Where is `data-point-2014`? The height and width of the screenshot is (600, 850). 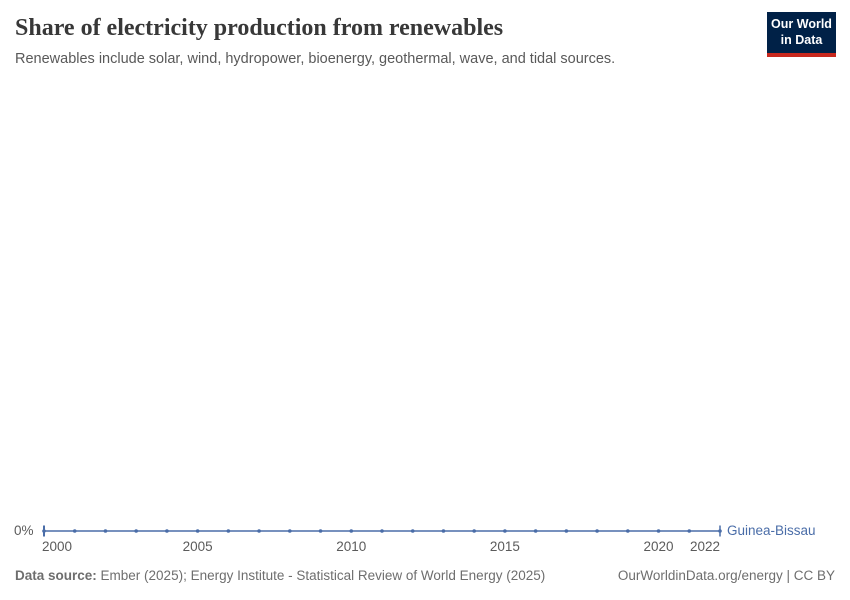 data-point-2014 is located at coordinates (474, 531).